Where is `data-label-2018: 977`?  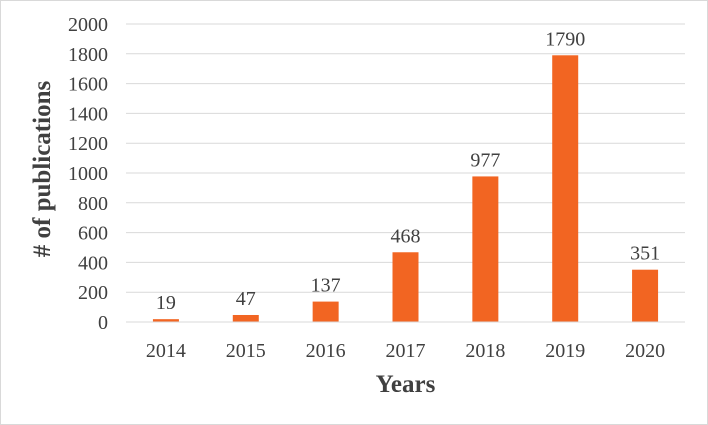 data-label-2018: 977 is located at coordinates (485, 160).